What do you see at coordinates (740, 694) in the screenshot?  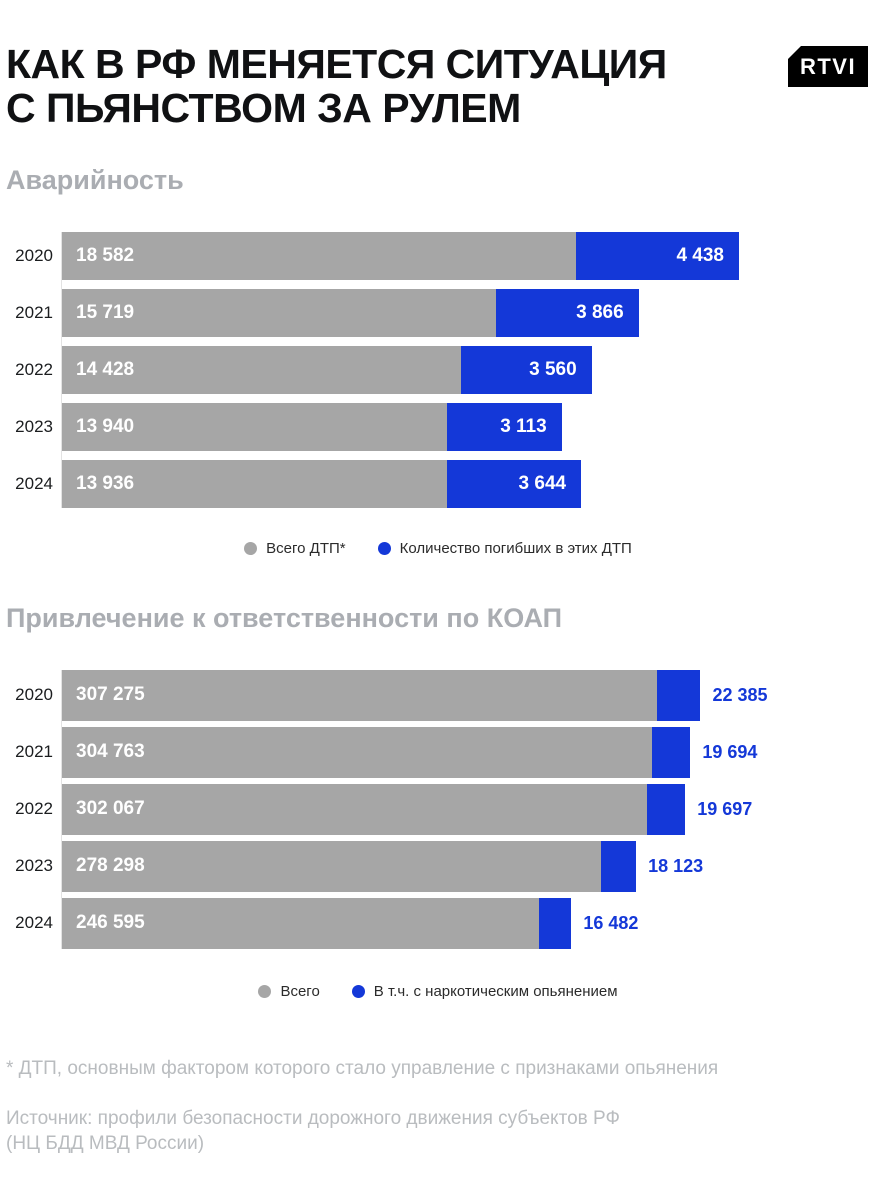 I see `bar-value-label-outside: 22 385` at bounding box center [740, 694].